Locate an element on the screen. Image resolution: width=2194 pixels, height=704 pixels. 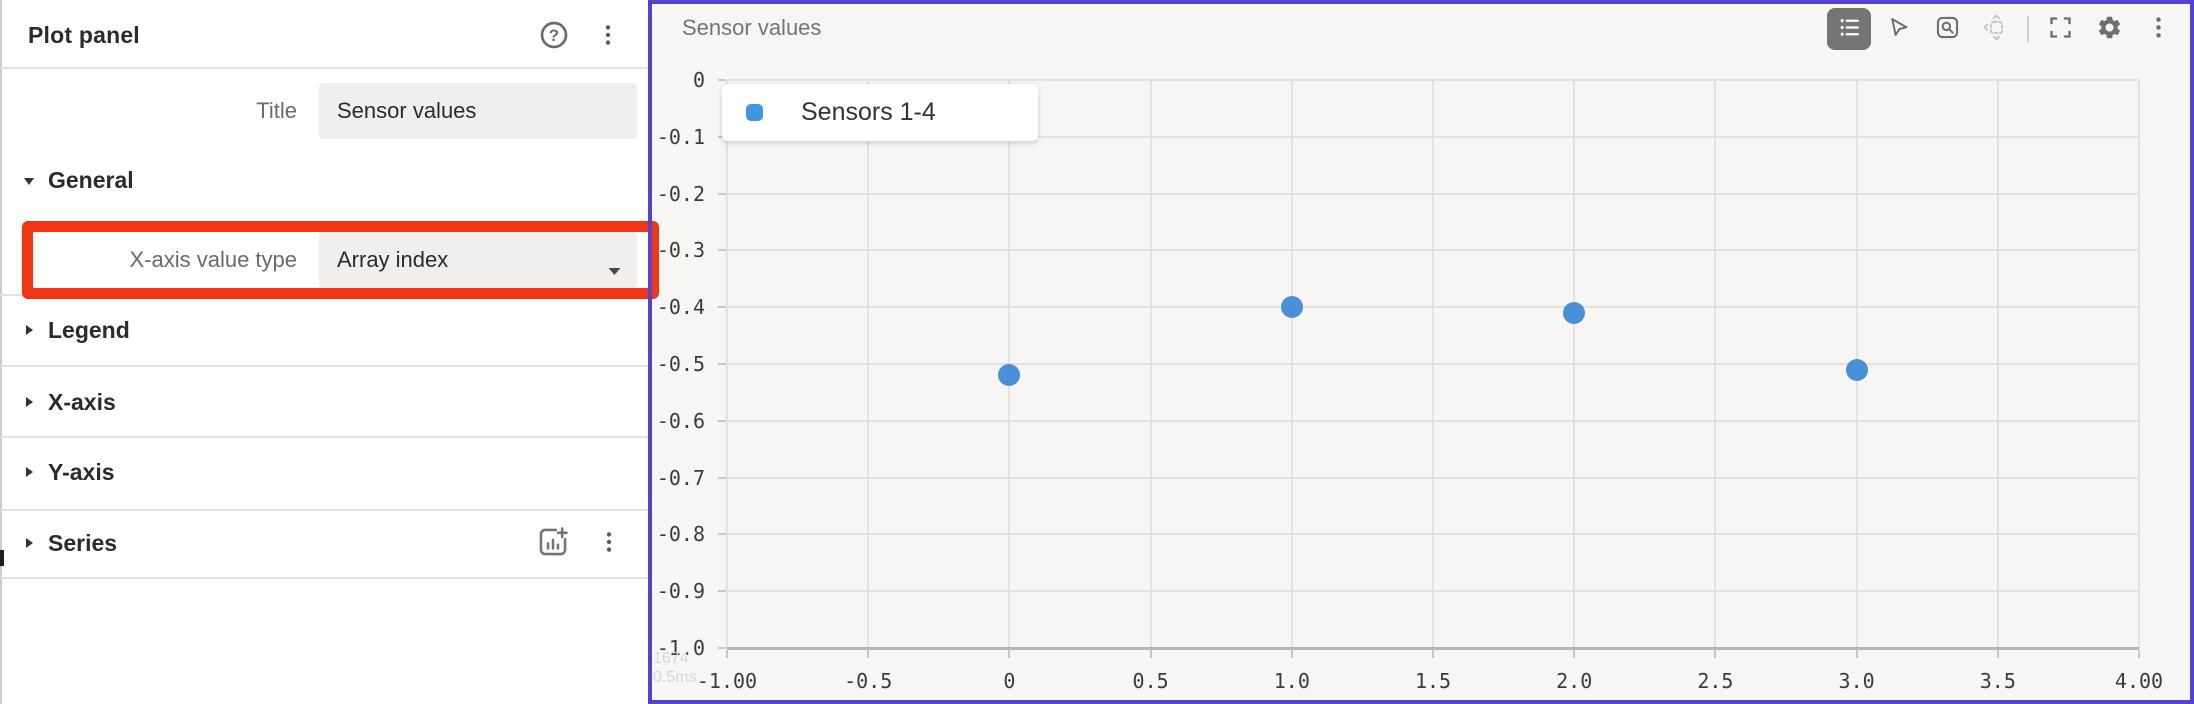
series-more-button is located at coordinates (609, 543).